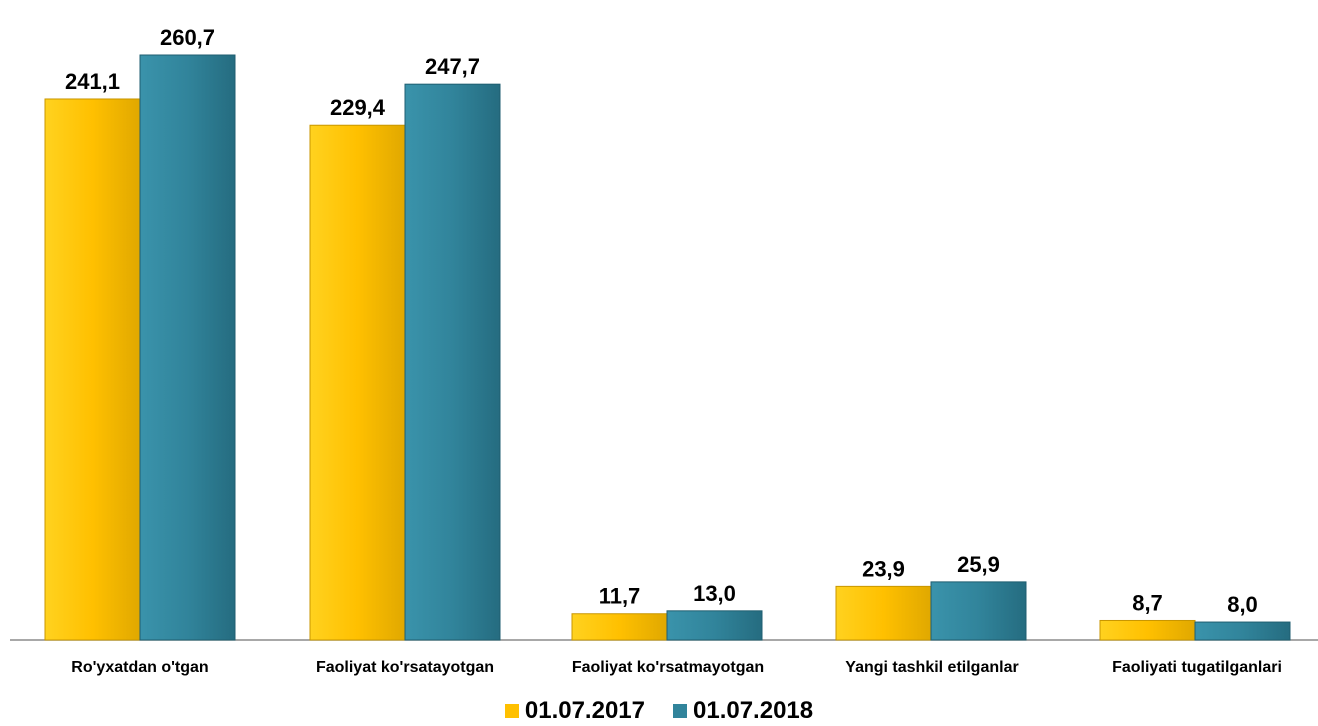 Image resolution: width=1318 pixels, height=726 pixels. What do you see at coordinates (1242, 604) in the screenshot?
I see `value-label-2018-cat-4: 8,0` at bounding box center [1242, 604].